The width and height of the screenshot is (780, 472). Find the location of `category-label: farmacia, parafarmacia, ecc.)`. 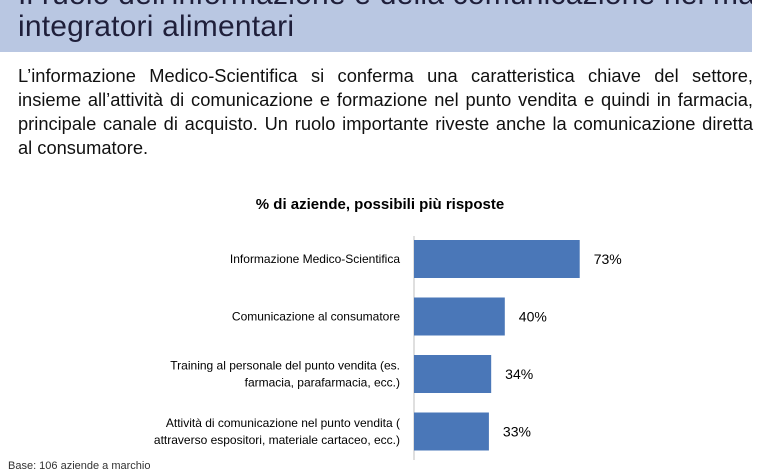

category-label: farmacia, parafarmacia, ecc.) is located at coordinates (322, 383).